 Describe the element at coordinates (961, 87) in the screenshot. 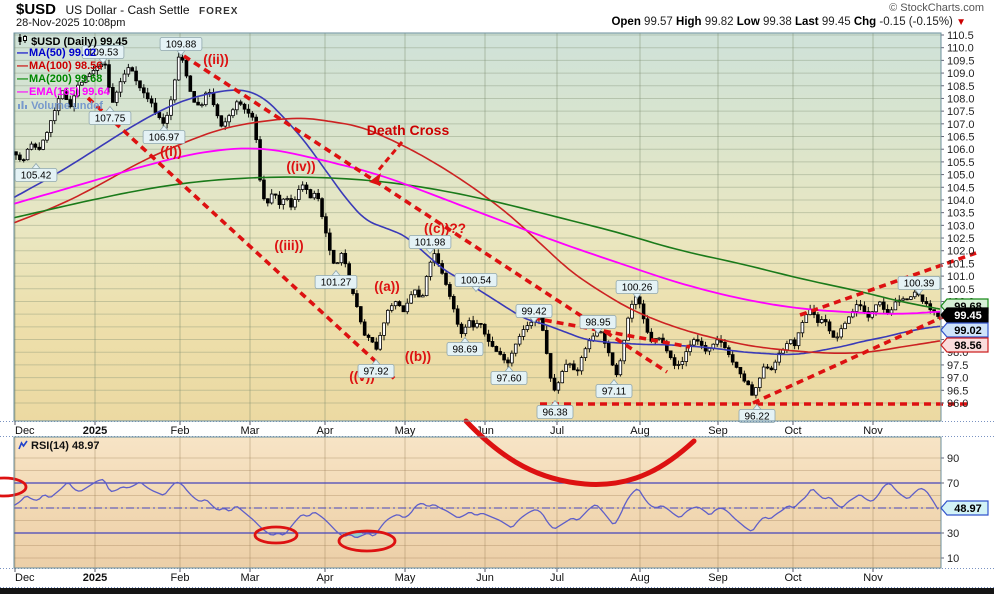

I see `svg-text: 108.5` at that location.